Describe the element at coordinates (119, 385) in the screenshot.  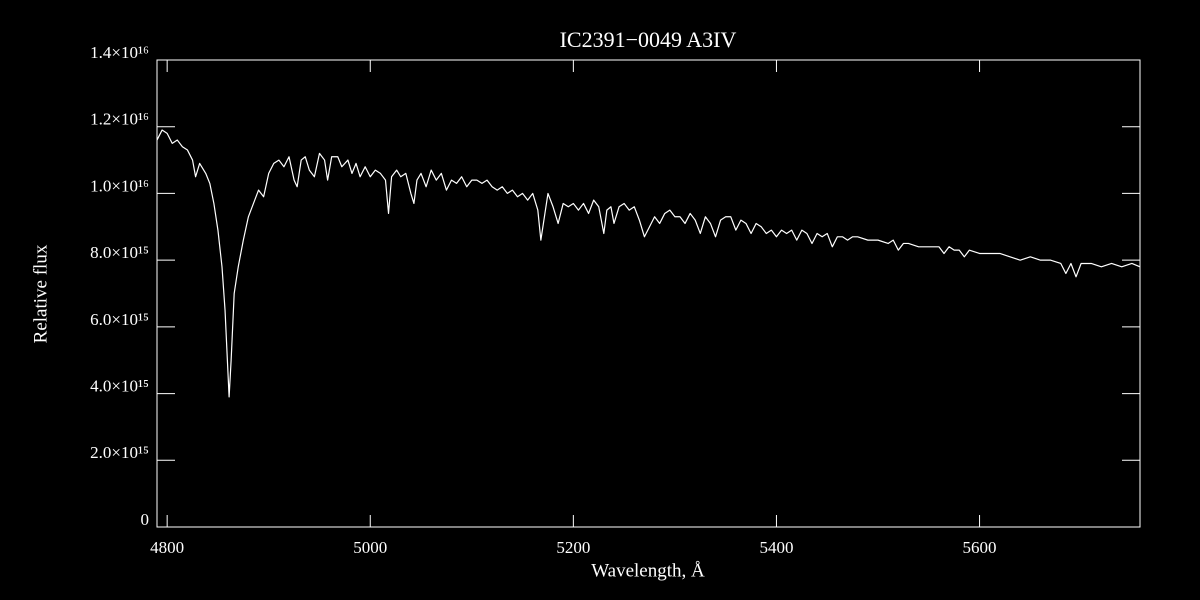
I see `y-tick-label: 4.0×10¹⁵` at that location.